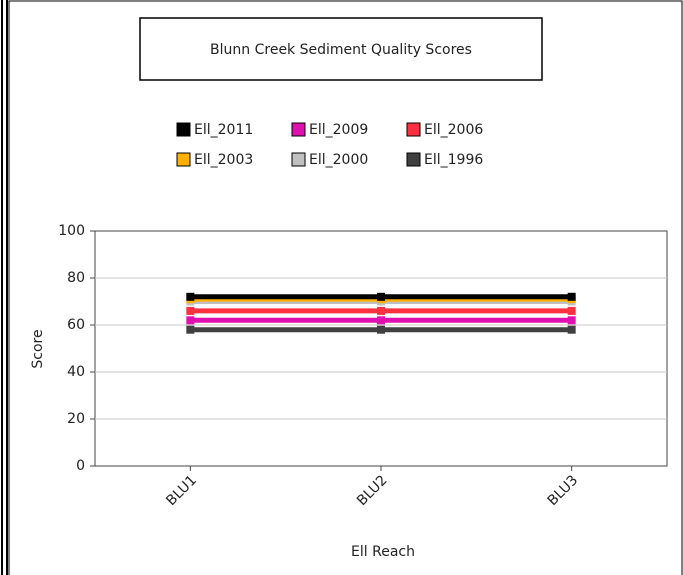  I want to click on x-axis-title: Ell Reach, so click(383, 552).